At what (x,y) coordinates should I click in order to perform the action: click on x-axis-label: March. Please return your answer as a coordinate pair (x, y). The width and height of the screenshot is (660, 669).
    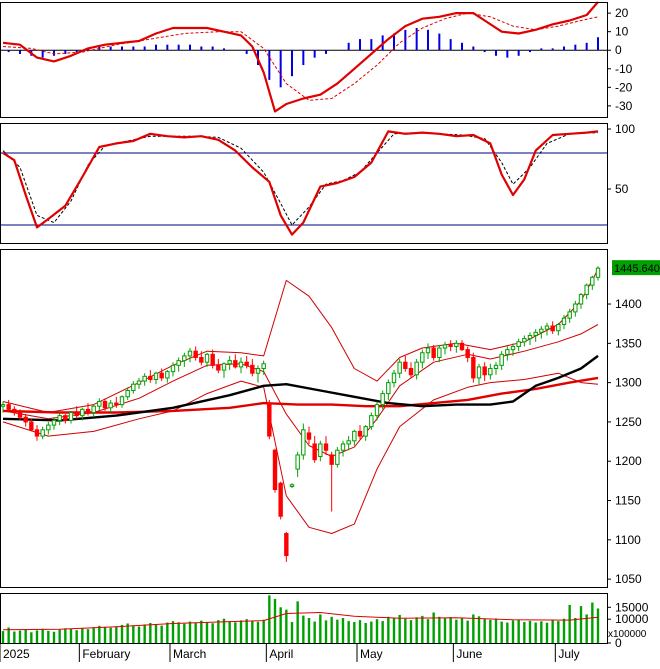
    Looking at the image, I should click on (189, 654).